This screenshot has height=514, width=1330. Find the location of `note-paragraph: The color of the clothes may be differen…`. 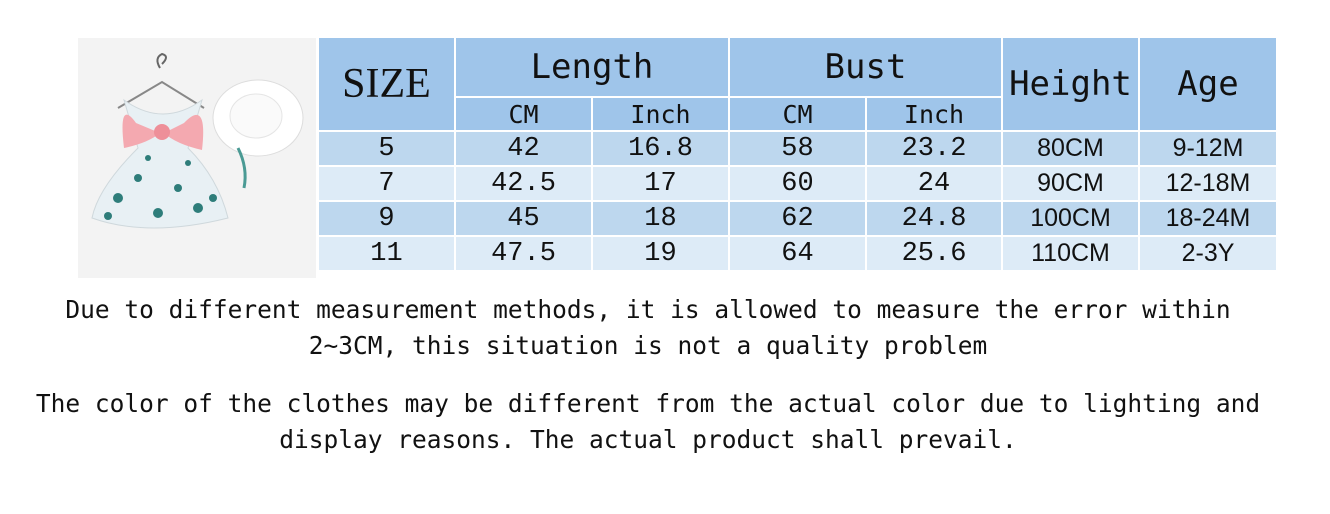

note-paragraph: The color of the clothes may be differen… is located at coordinates (648, 422).